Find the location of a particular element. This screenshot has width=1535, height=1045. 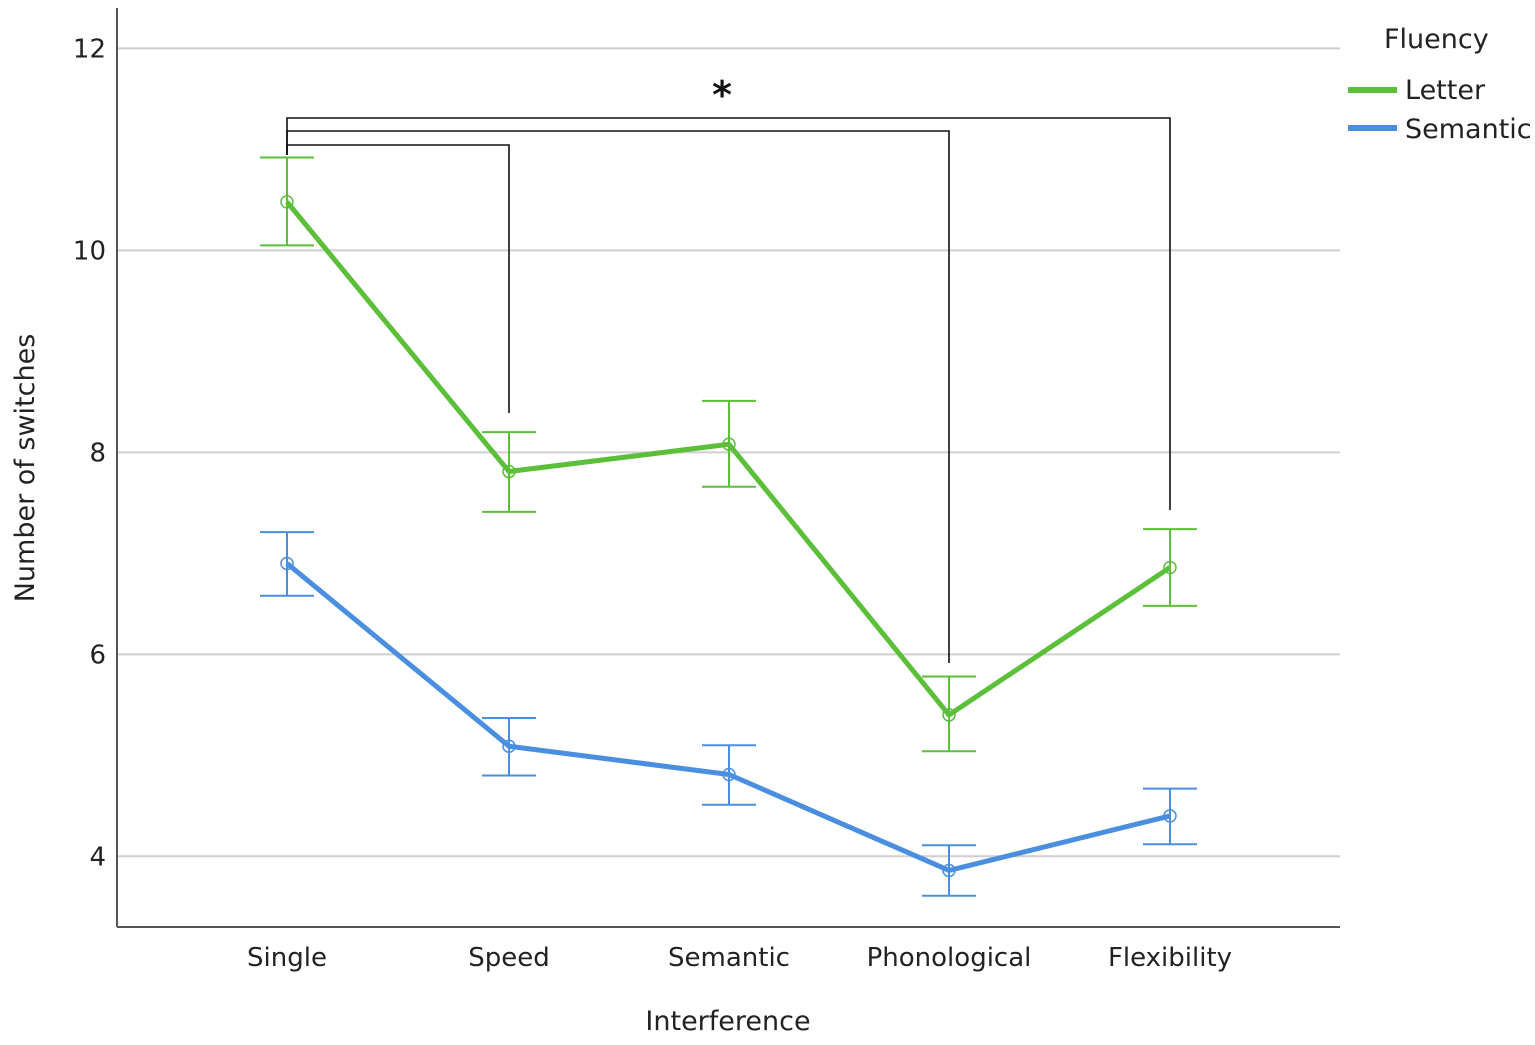

point-semantic-single is located at coordinates (287, 563).